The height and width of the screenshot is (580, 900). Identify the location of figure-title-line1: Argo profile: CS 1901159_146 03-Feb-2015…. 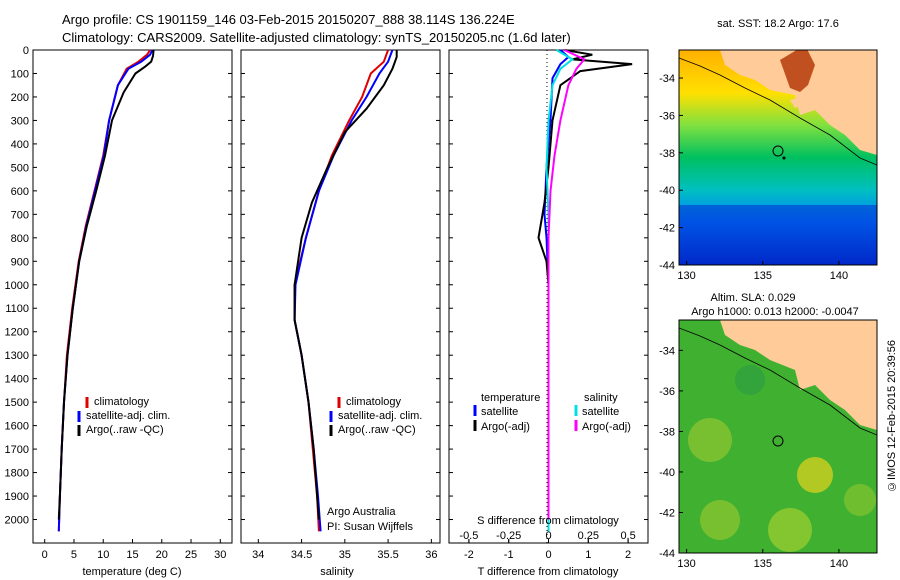
(288, 19).